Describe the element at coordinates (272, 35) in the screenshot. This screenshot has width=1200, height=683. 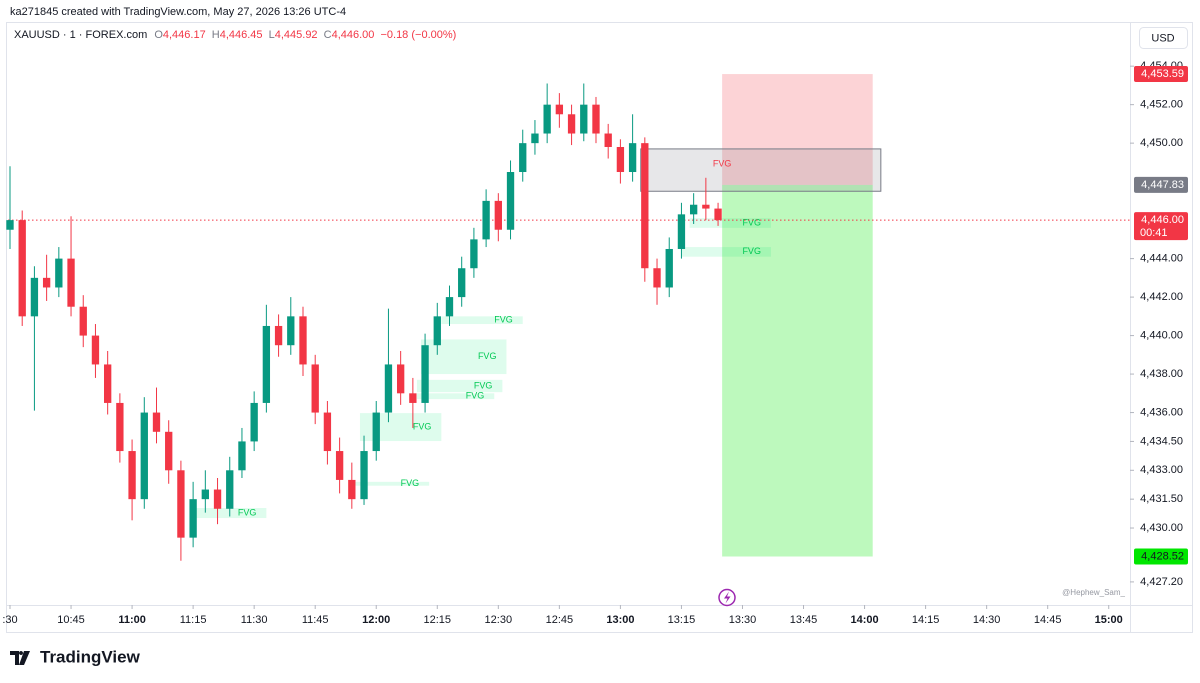
I see `legend-key: L` at that location.